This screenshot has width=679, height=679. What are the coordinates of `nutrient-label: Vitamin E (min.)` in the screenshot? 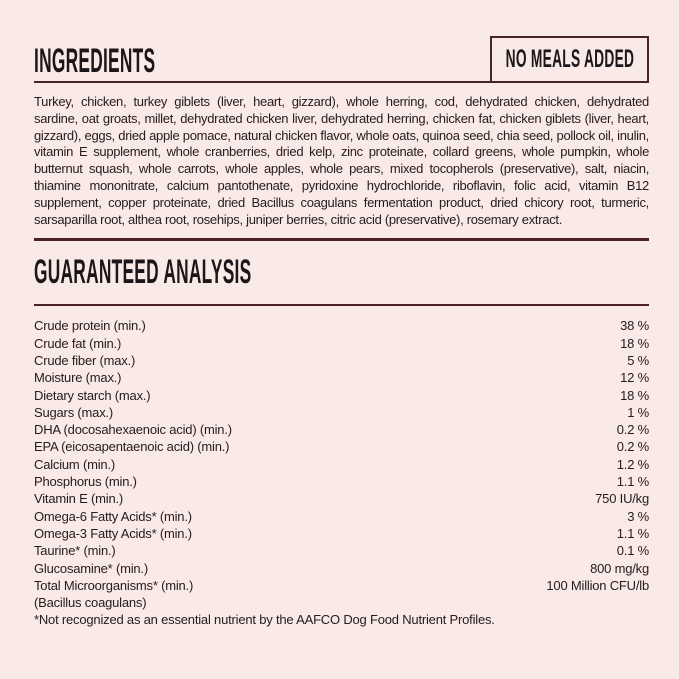 It's located at (79, 499).